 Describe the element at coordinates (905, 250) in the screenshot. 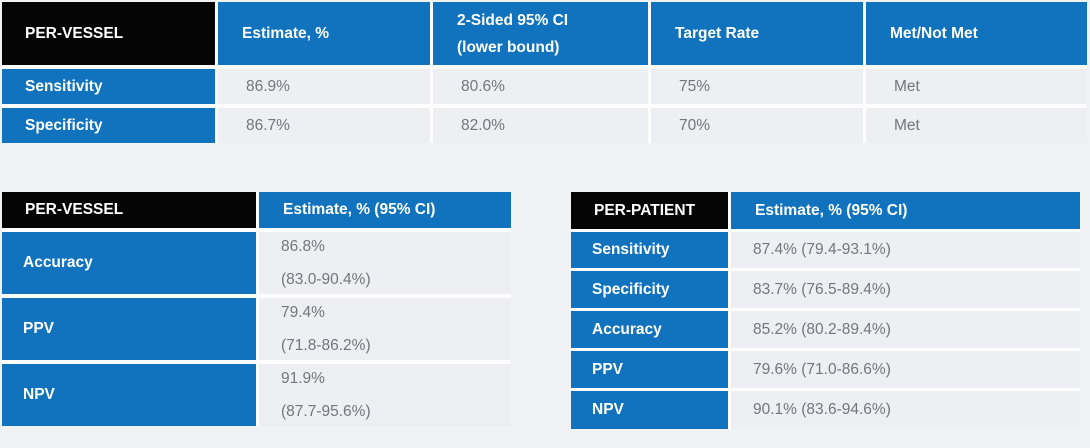

I see `data-cell-sensitivity-estimate: 87.4% (79.4-93.1%)` at that location.